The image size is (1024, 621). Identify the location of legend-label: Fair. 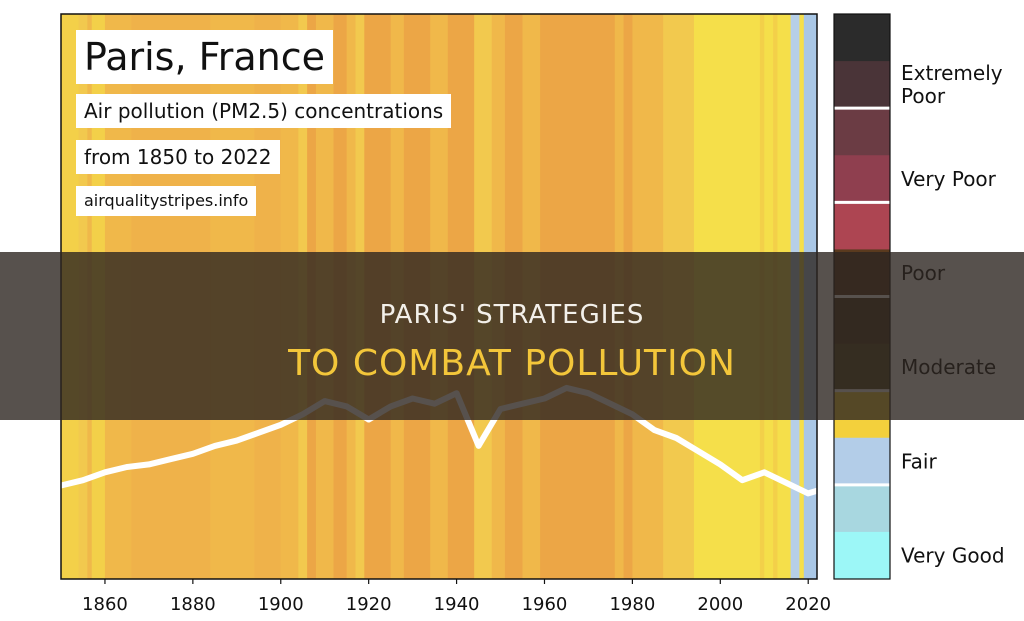
(919, 461).